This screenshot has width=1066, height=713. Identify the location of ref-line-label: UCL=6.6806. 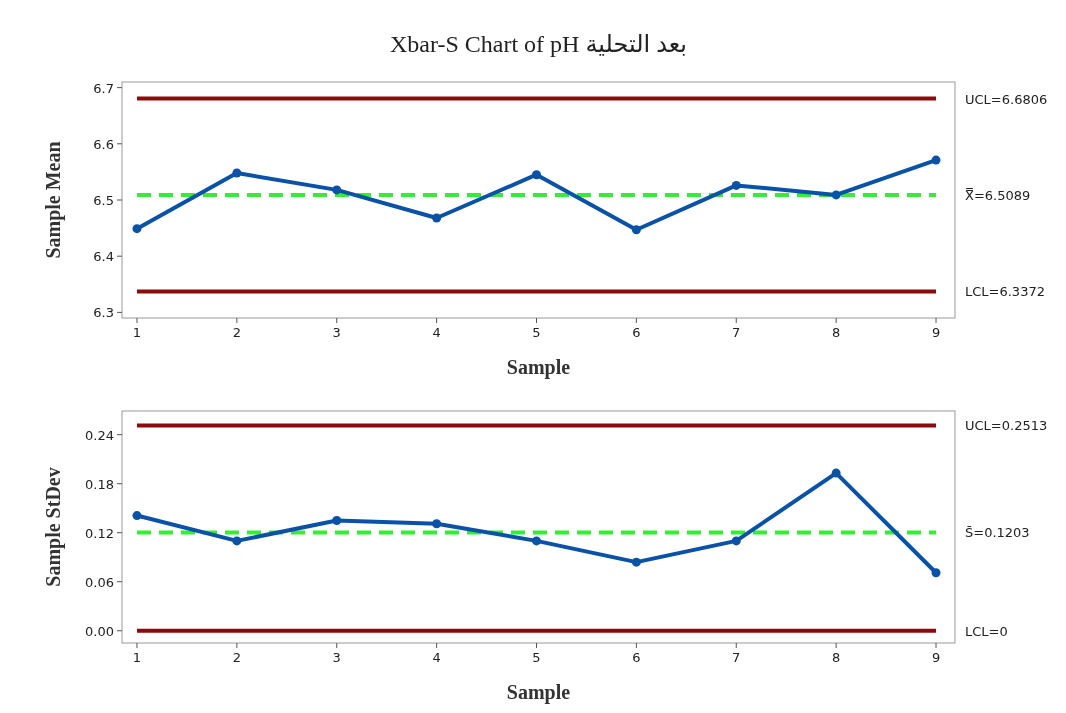
(1006, 99).